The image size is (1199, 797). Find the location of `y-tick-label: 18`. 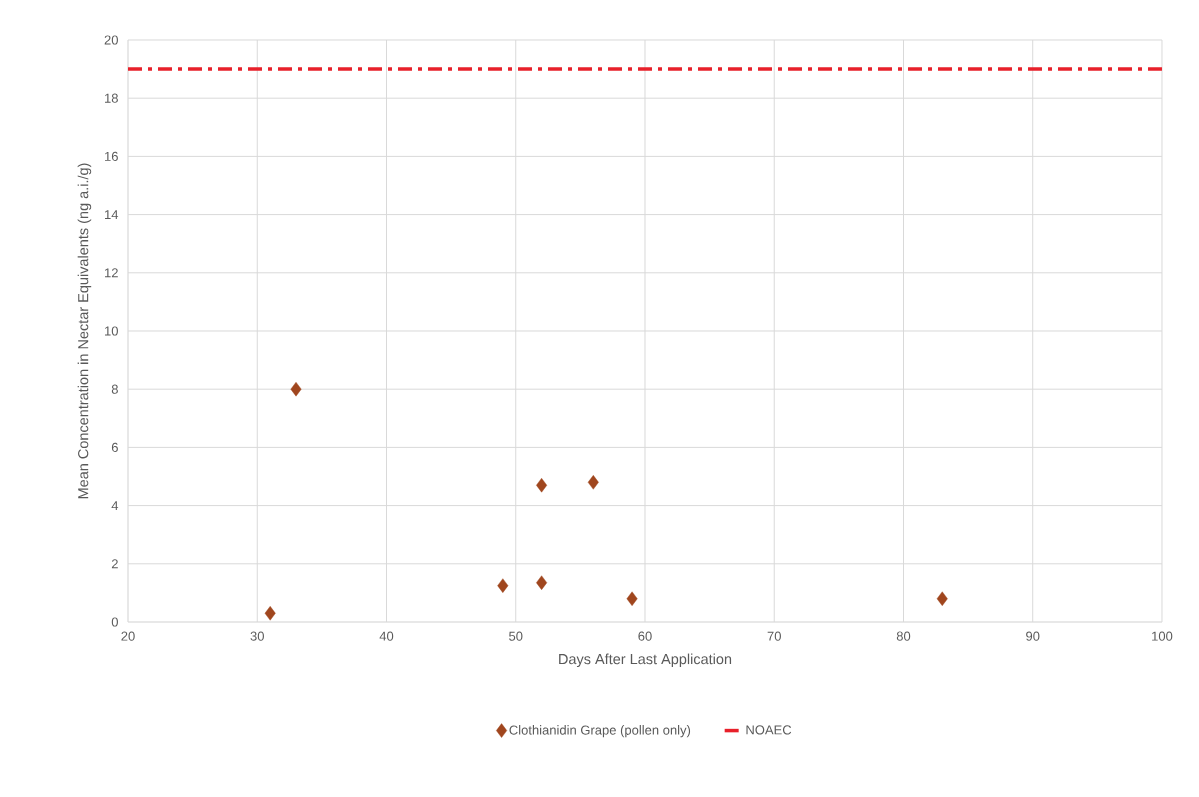

y-tick-label: 18 is located at coordinates (111, 98).